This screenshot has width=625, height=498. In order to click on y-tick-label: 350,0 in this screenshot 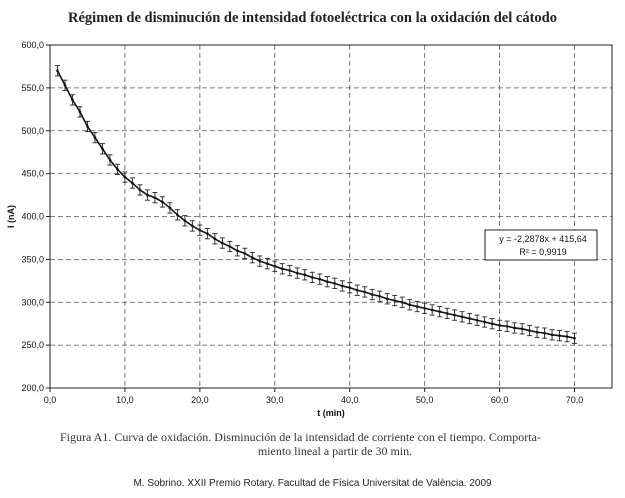, I will do `click(32, 259)`.